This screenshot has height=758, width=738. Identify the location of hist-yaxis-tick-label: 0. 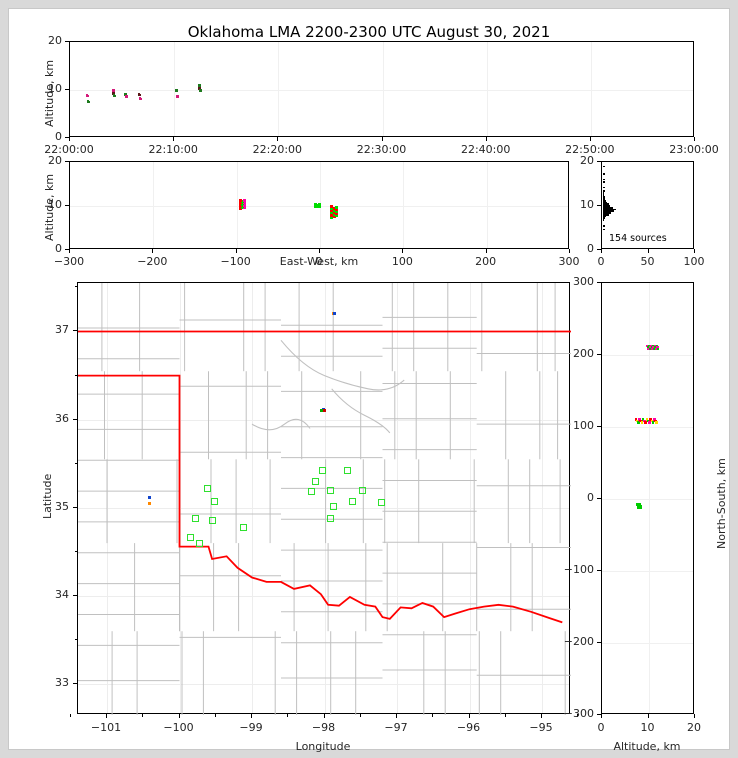
(590, 248).